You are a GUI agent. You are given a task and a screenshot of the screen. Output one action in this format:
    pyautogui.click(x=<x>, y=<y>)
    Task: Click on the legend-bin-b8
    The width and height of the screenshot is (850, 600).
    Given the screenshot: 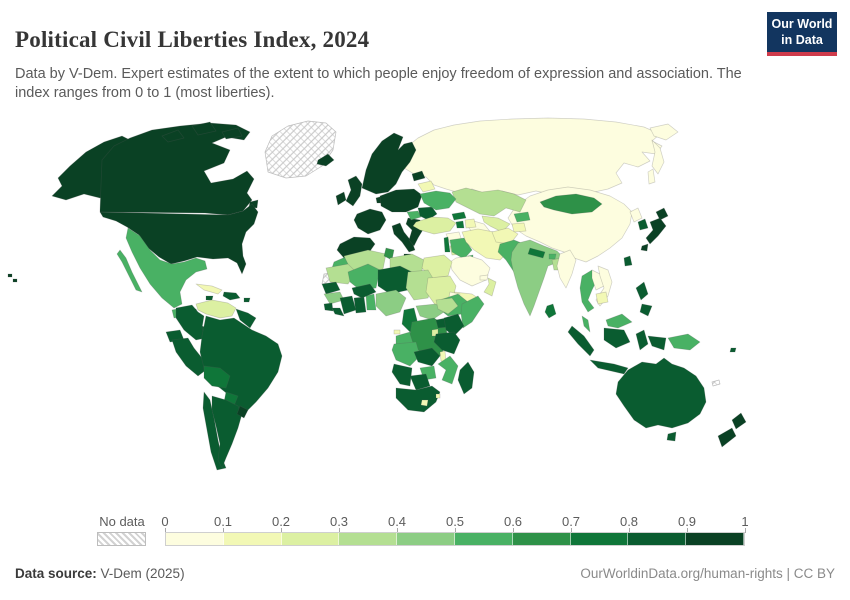 What is the action you would take?
    pyautogui.click(x=599, y=539)
    